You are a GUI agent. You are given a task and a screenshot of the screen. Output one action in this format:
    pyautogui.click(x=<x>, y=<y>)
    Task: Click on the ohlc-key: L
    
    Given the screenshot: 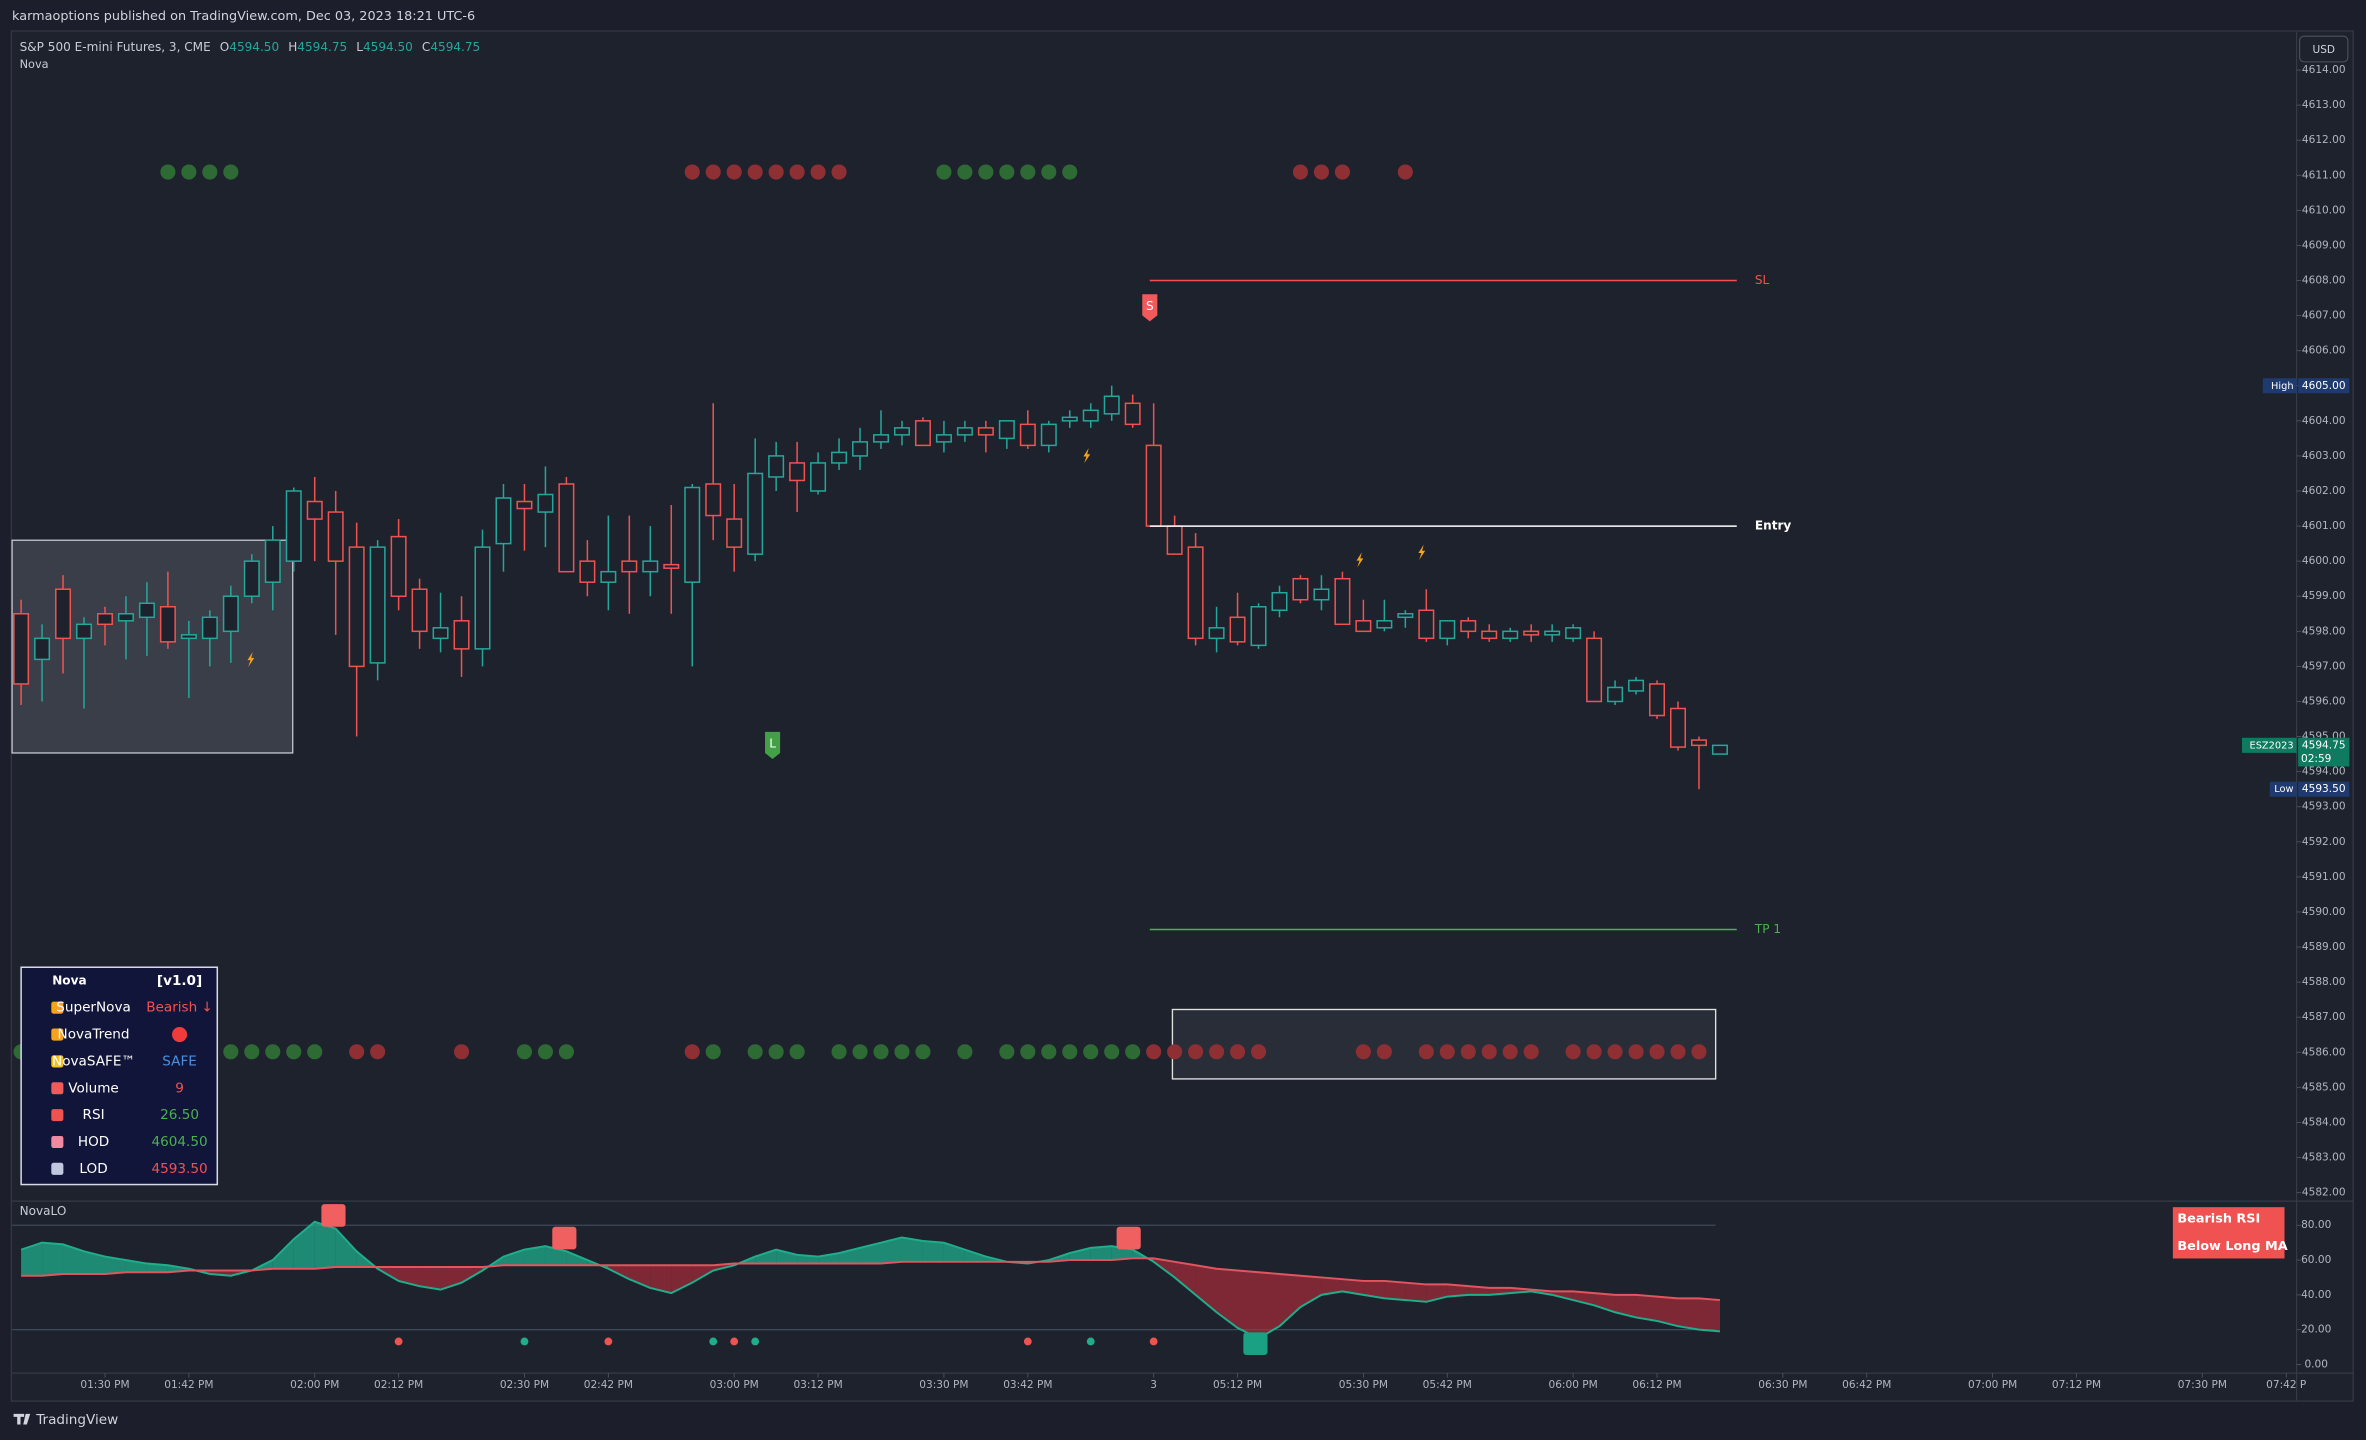 What is the action you would take?
    pyautogui.click(x=359, y=46)
    